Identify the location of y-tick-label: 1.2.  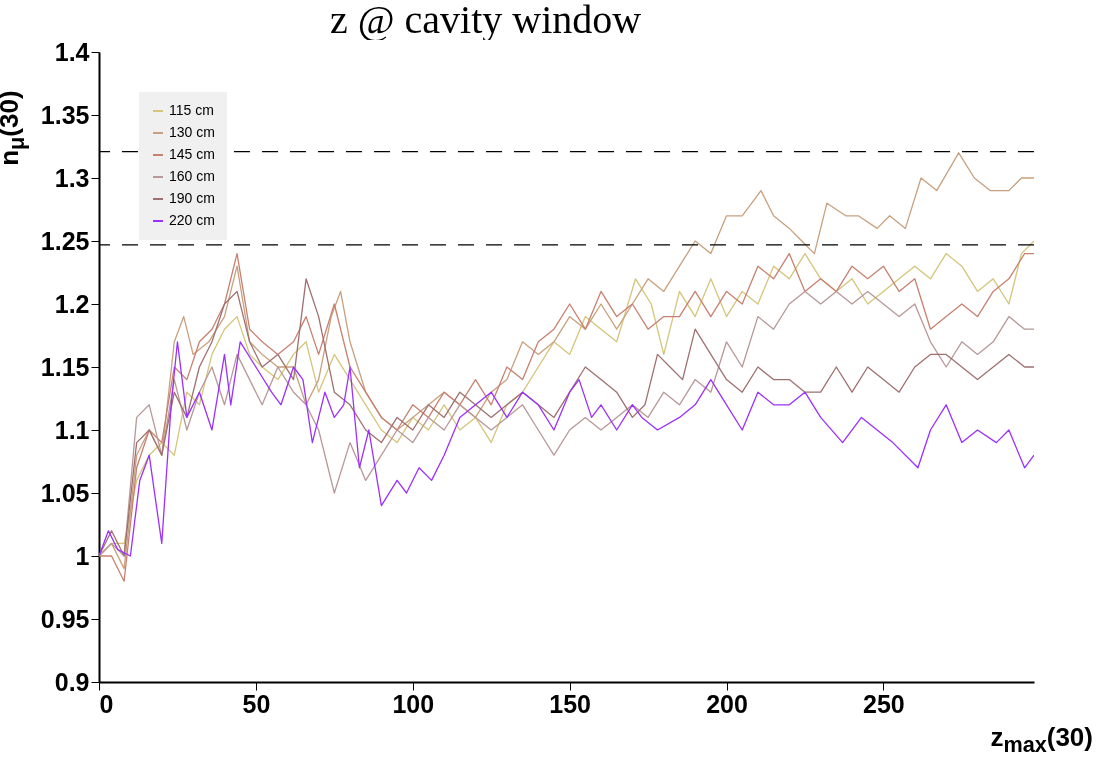
(72, 303).